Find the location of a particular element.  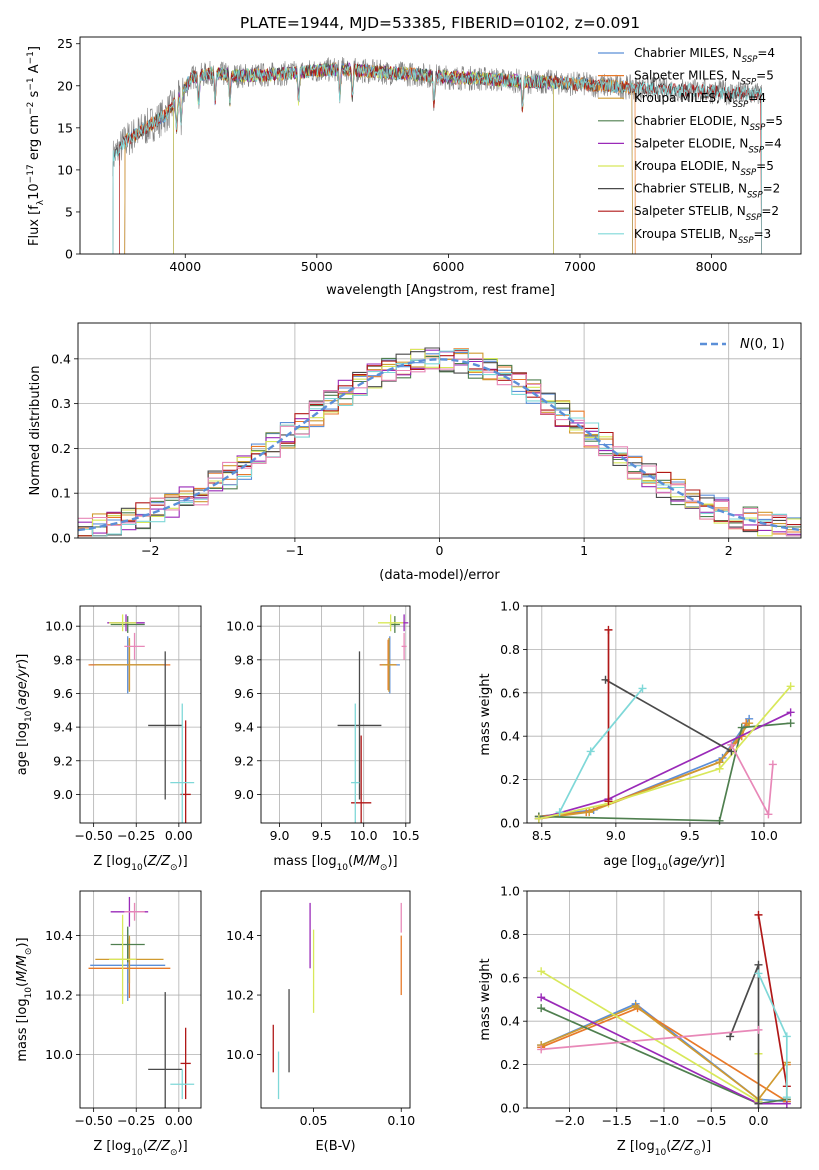

series-chabrier-elodie is located at coordinates (664, 772).